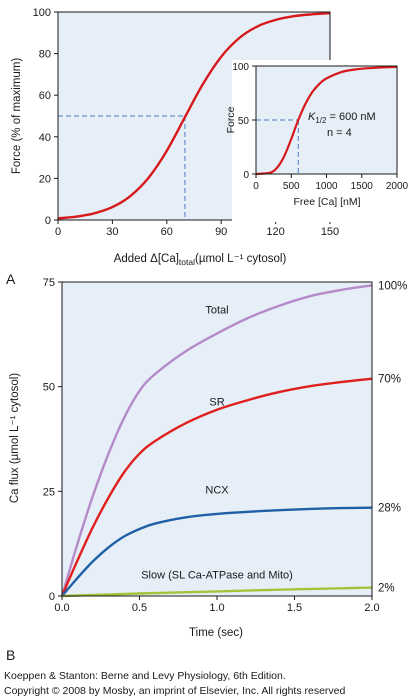 The width and height of the screenshot is (418, 700). What do you see at coordinates (277, 146) in the screenshot?
I see `inset-reference-lines` at bounding box center [277, 146].